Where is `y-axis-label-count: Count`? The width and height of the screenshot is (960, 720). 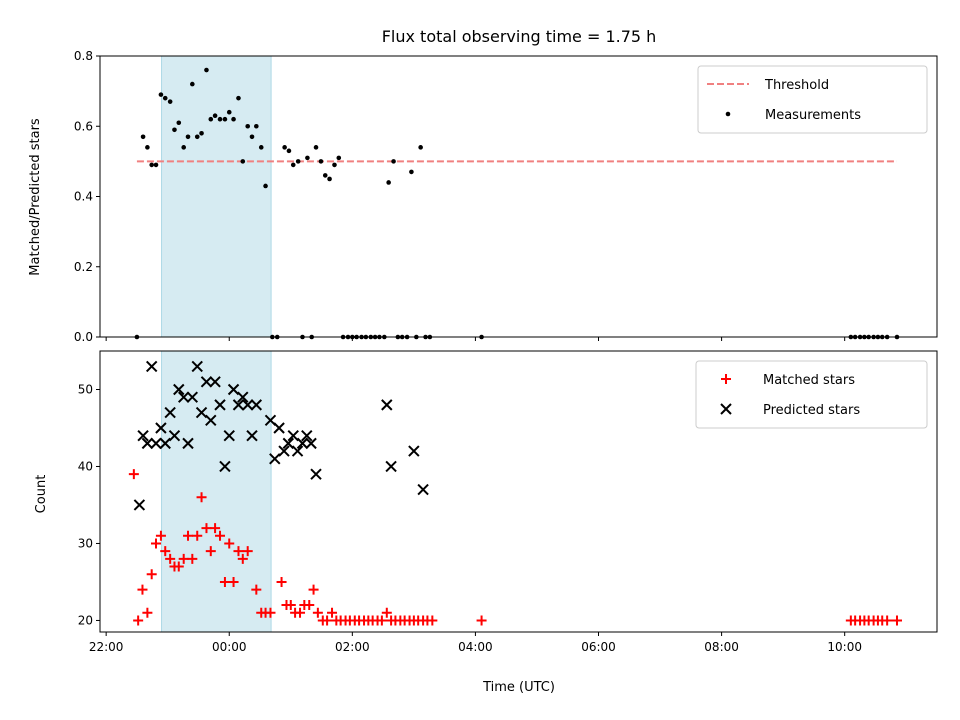
y-axis-label-count: Count is located at coordinates (41, 494).